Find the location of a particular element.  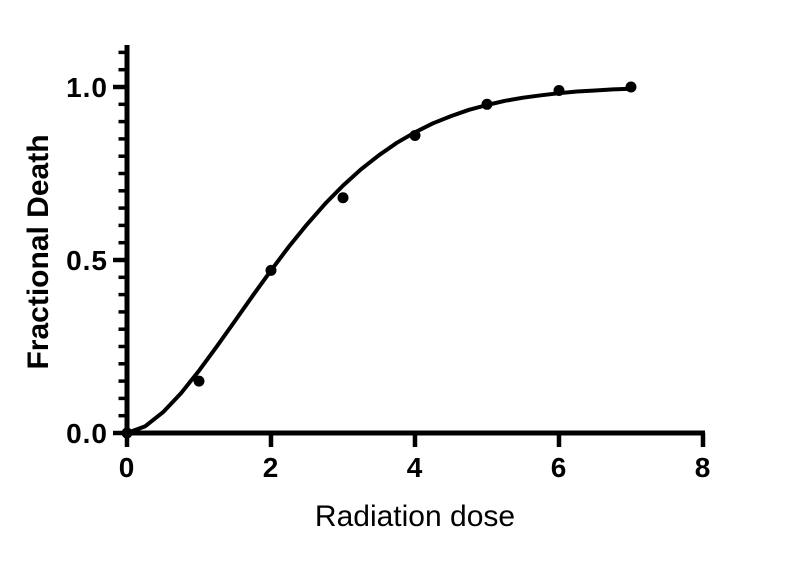

x-tick-label: 6 is located at coordinates (559, 467).